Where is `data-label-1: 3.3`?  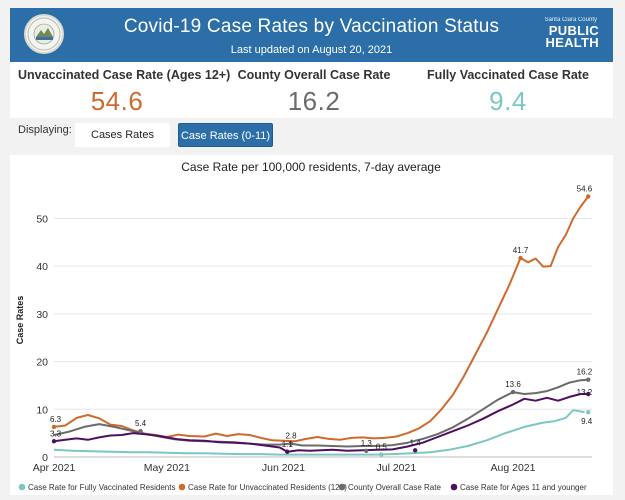
data-label-1: 3.3 is located at coordinates (56, 433).